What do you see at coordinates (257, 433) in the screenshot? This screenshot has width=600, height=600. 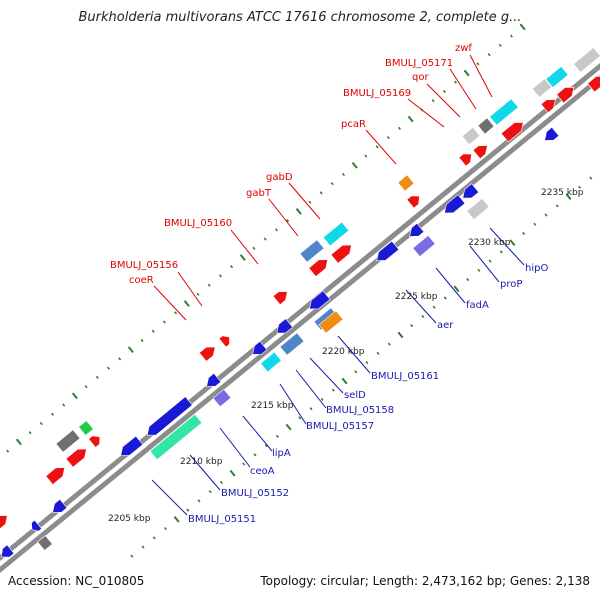 I see `bottom-label-leader` at bounding box center [257, 433].